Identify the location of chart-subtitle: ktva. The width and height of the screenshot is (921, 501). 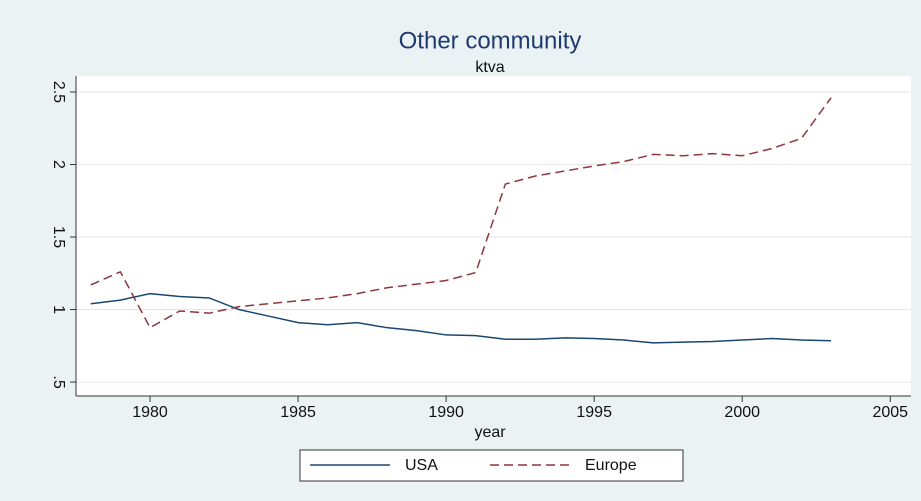
(489, 67).